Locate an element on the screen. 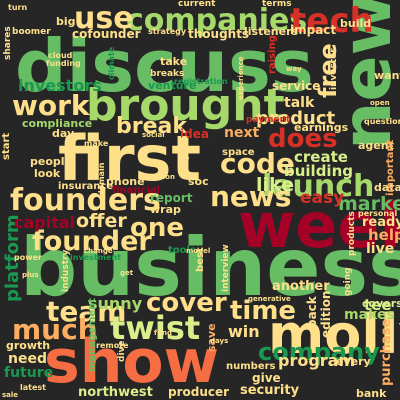 The image size is (400, 400). word-bank: bank is located at coordinates (371, 393).